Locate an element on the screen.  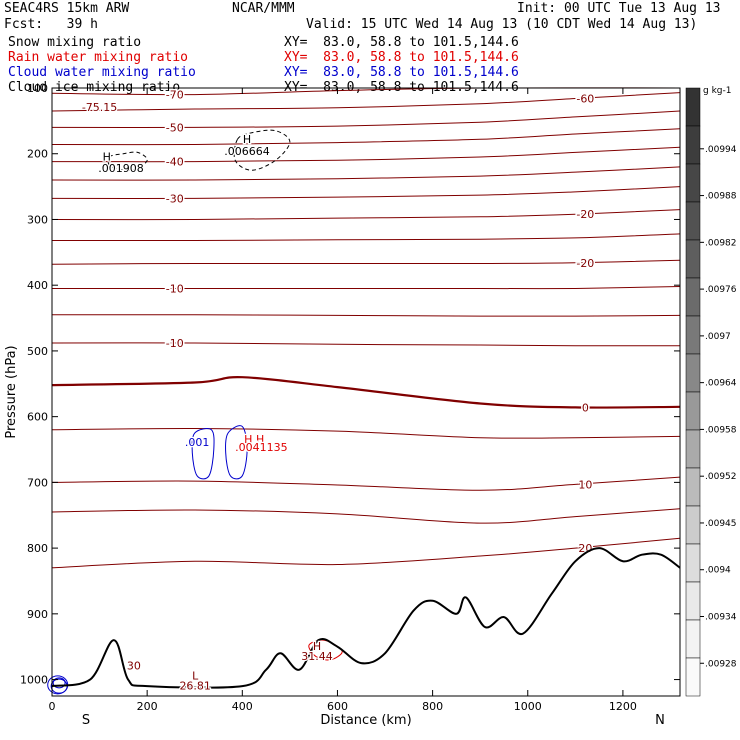
colorbar-label: .00988 is located at coordinates (721, 197).